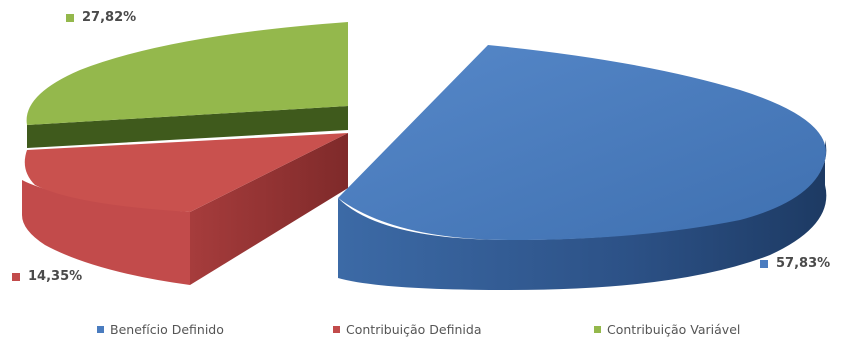 This screenshot has height=350, width=845. I want to click on data-label-text: 14,35%, so click(55, 276).